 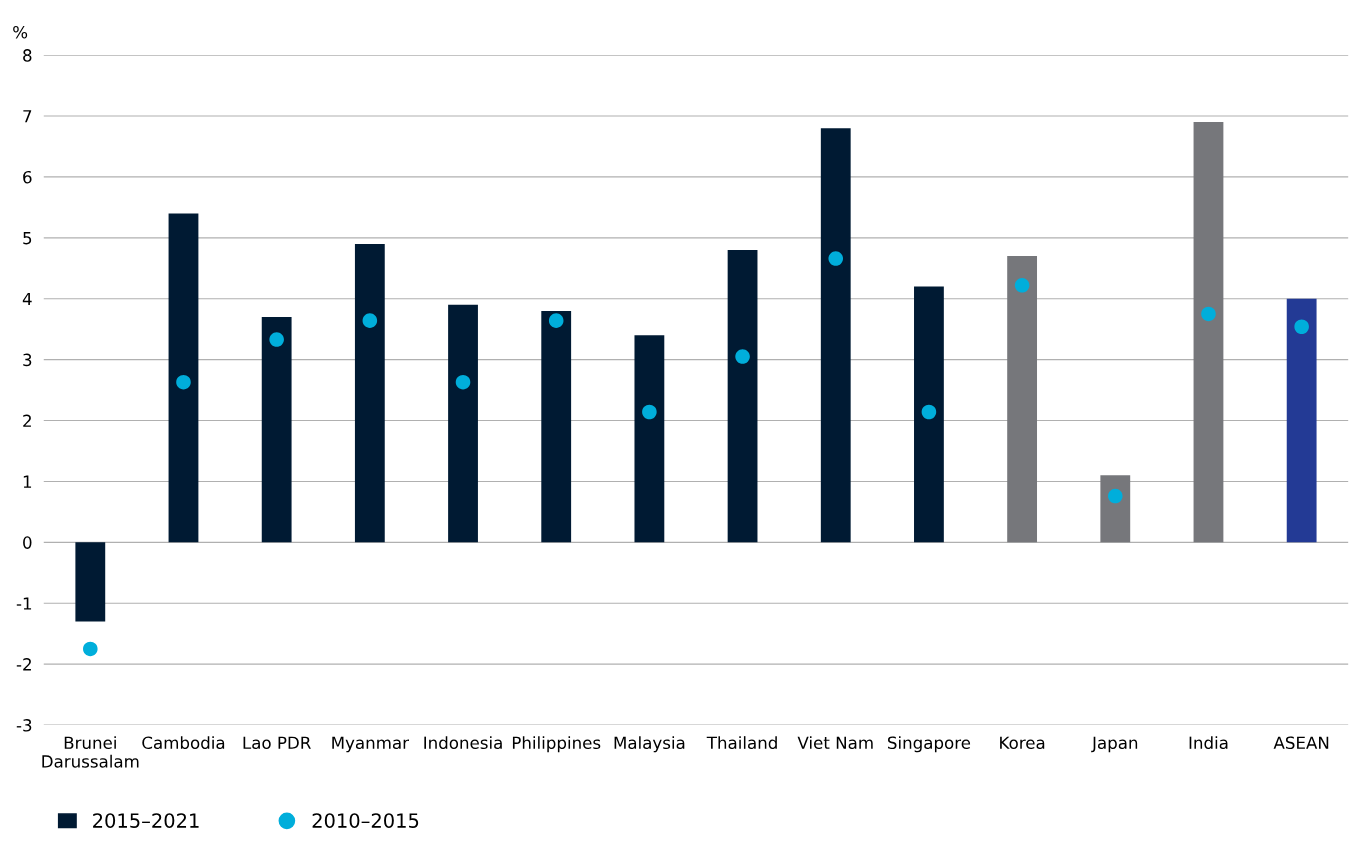 I want to click on x-tick-label: India, so click(x=1208, y=743).